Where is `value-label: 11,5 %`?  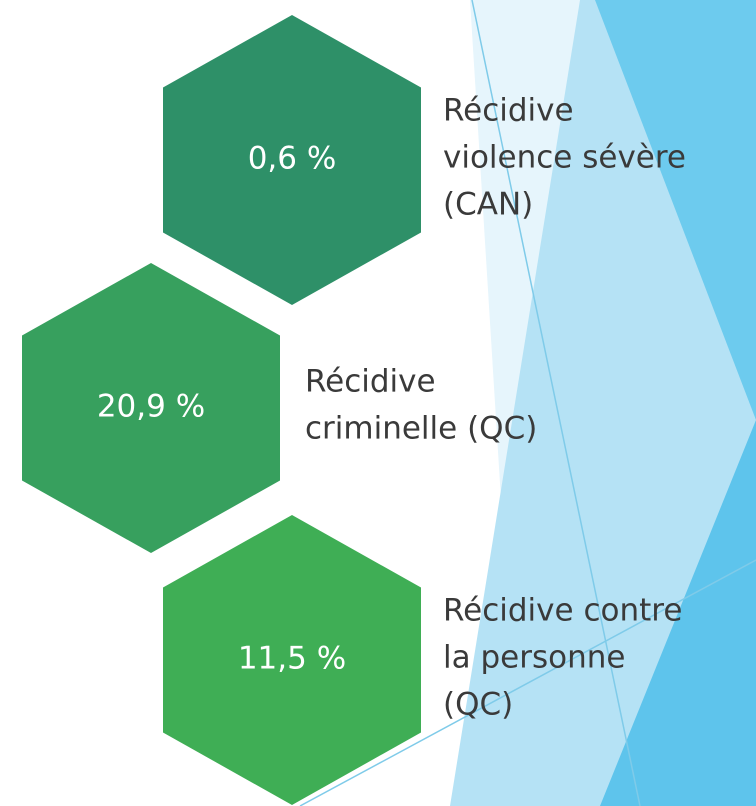 value-label: 11,5 % is located at coordinates (292, 659).